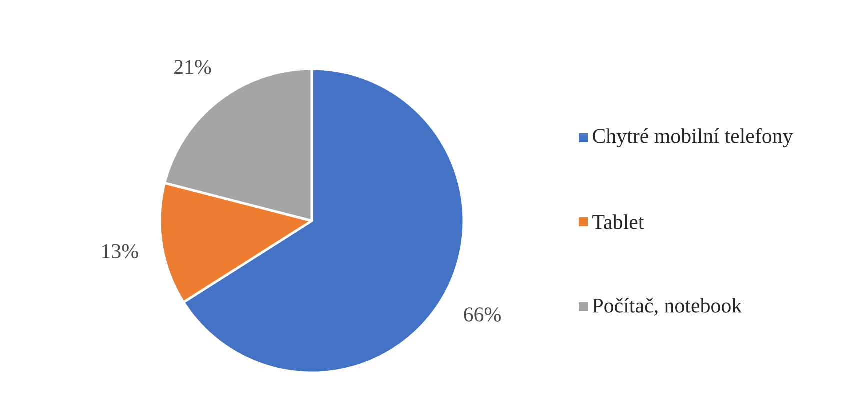  I want to click on data-label: 21%, so click(193, 67).